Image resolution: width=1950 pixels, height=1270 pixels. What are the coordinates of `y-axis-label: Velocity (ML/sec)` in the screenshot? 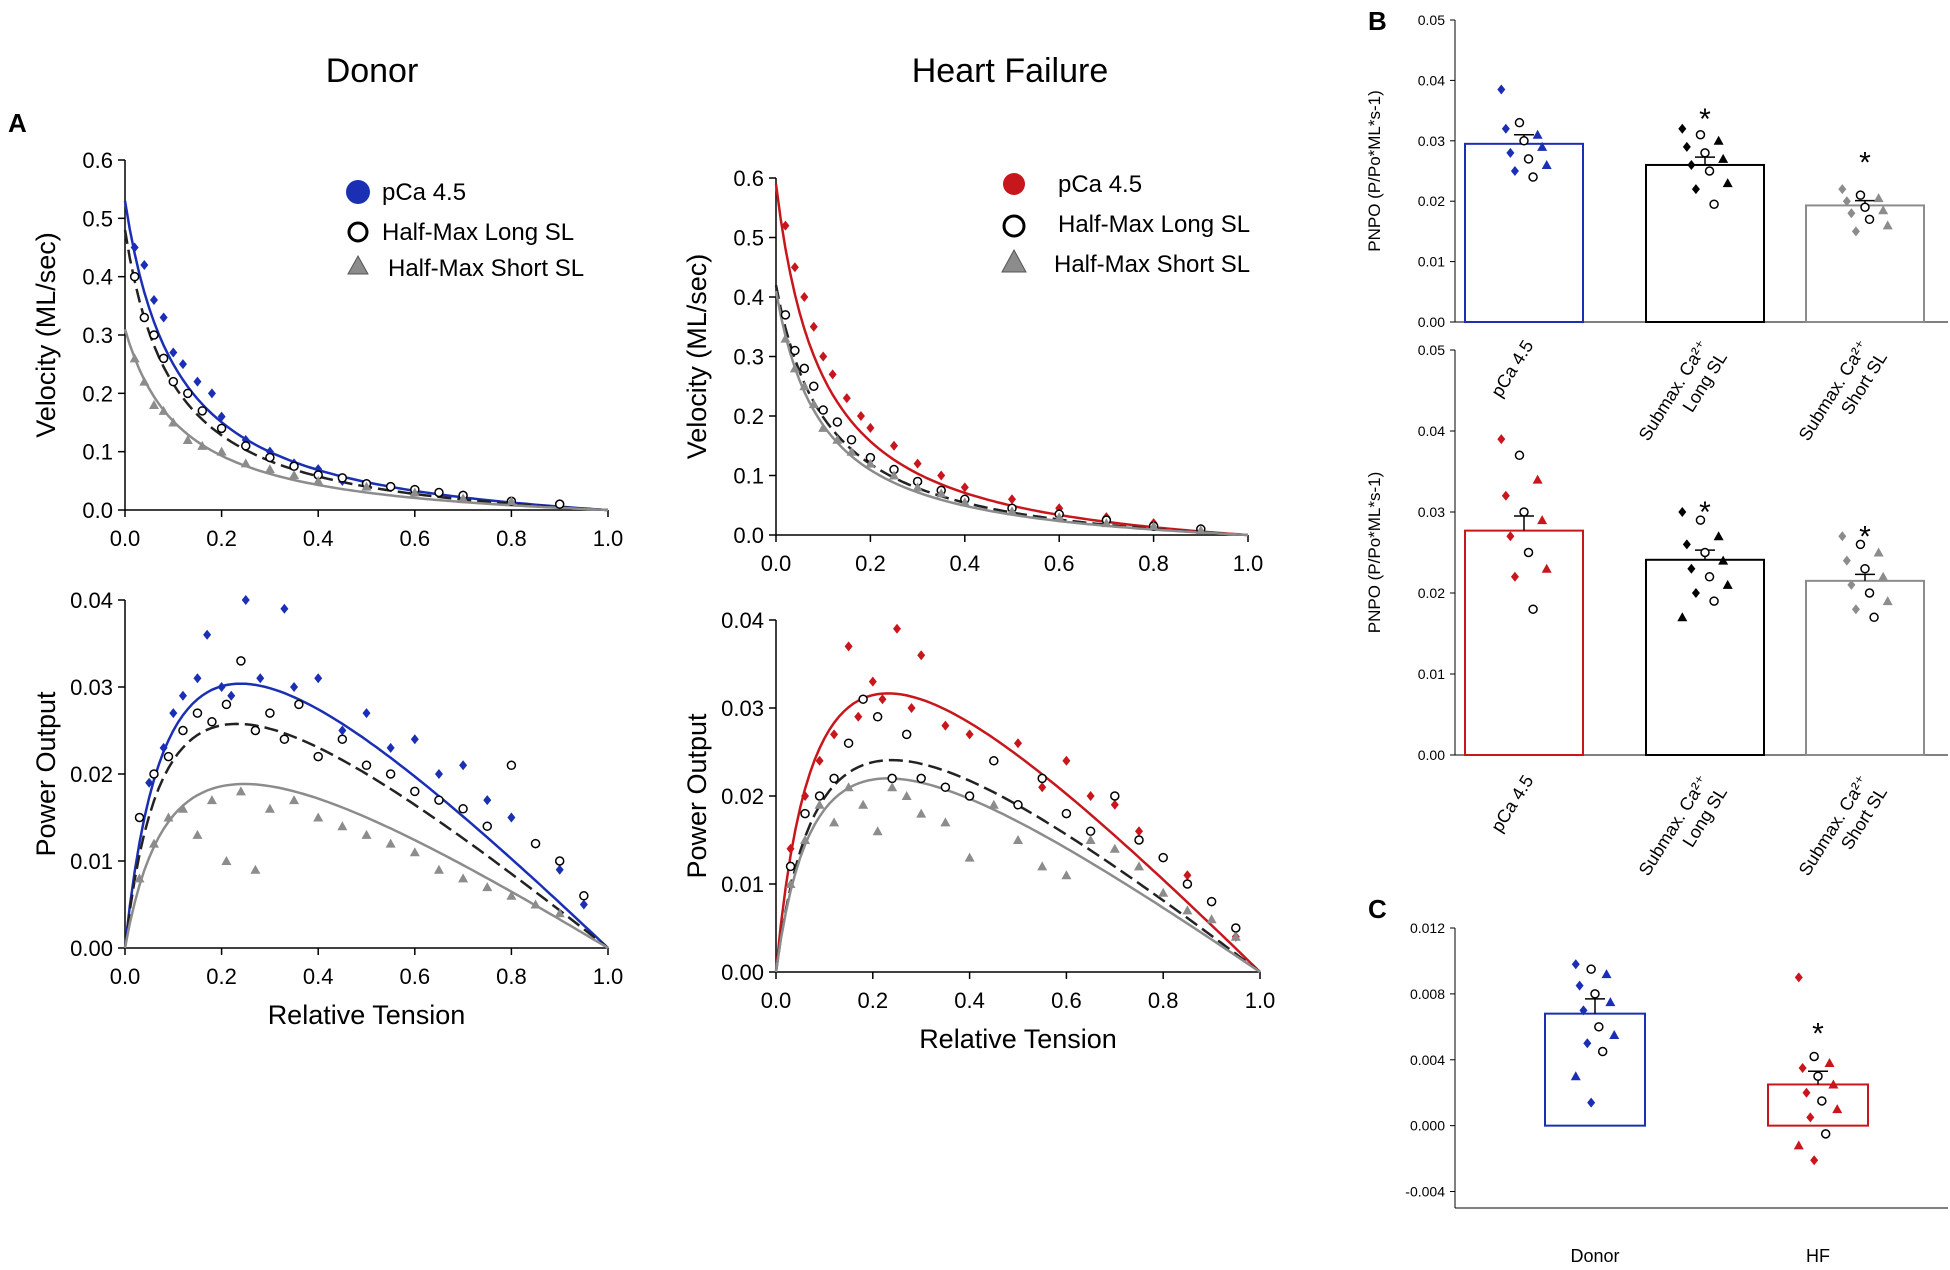 It's located at (697, 357).